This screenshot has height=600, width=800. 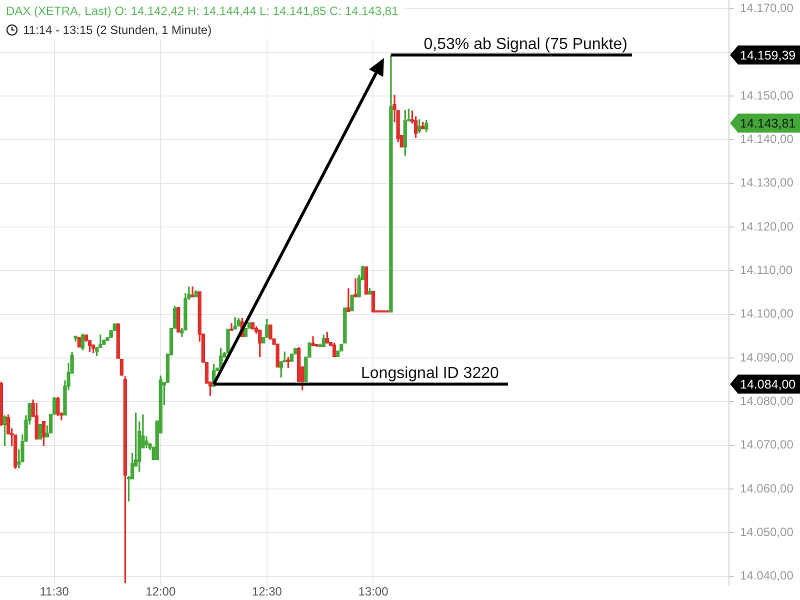 I want to click on y-tick-label: 14.170,00, so click(x=767, y=8).